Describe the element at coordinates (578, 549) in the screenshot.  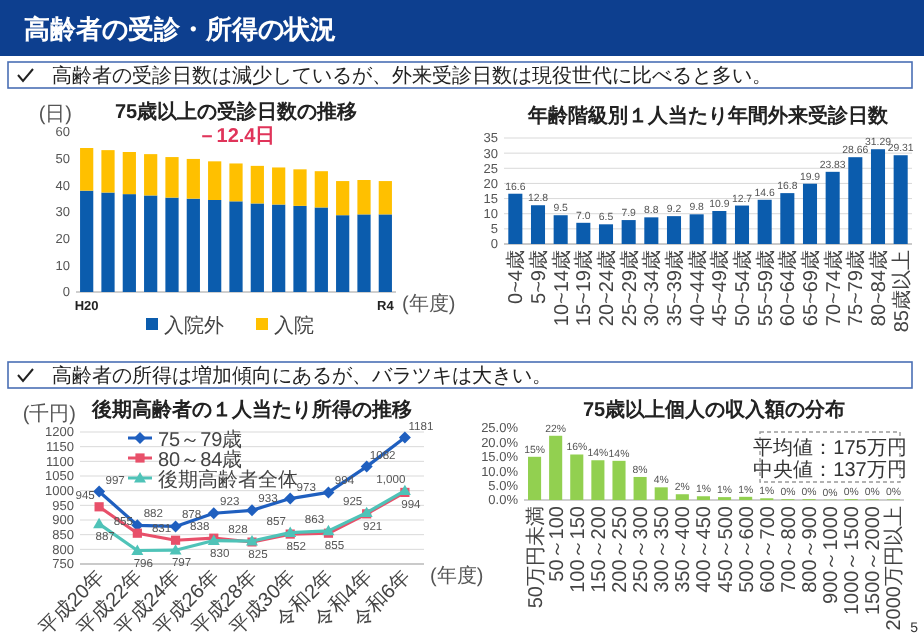
I see `x-tick-label: 100～150` at that location.